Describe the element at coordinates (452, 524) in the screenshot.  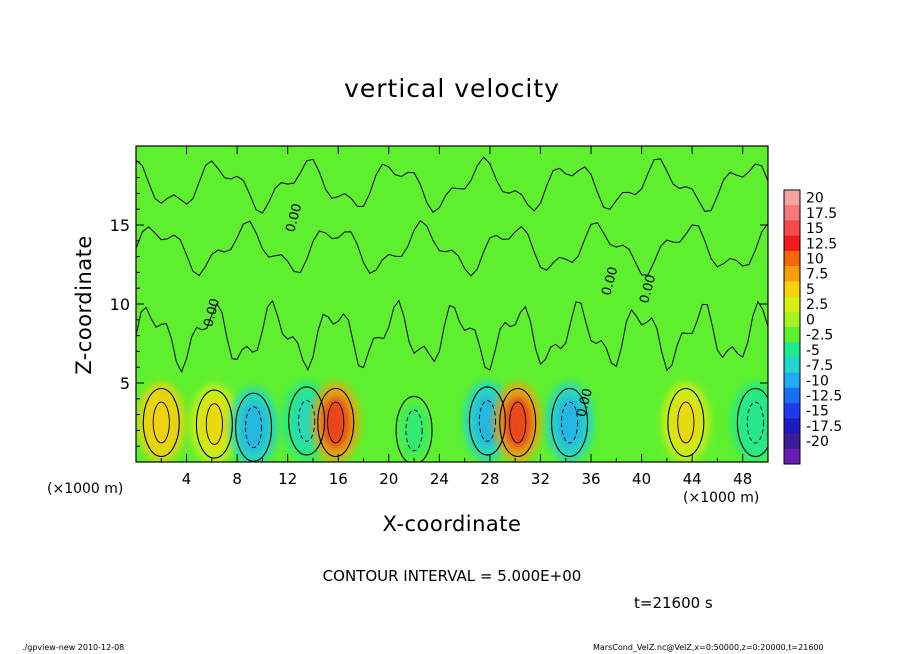
I see `x-axis-label: X-coordinate` at that location.